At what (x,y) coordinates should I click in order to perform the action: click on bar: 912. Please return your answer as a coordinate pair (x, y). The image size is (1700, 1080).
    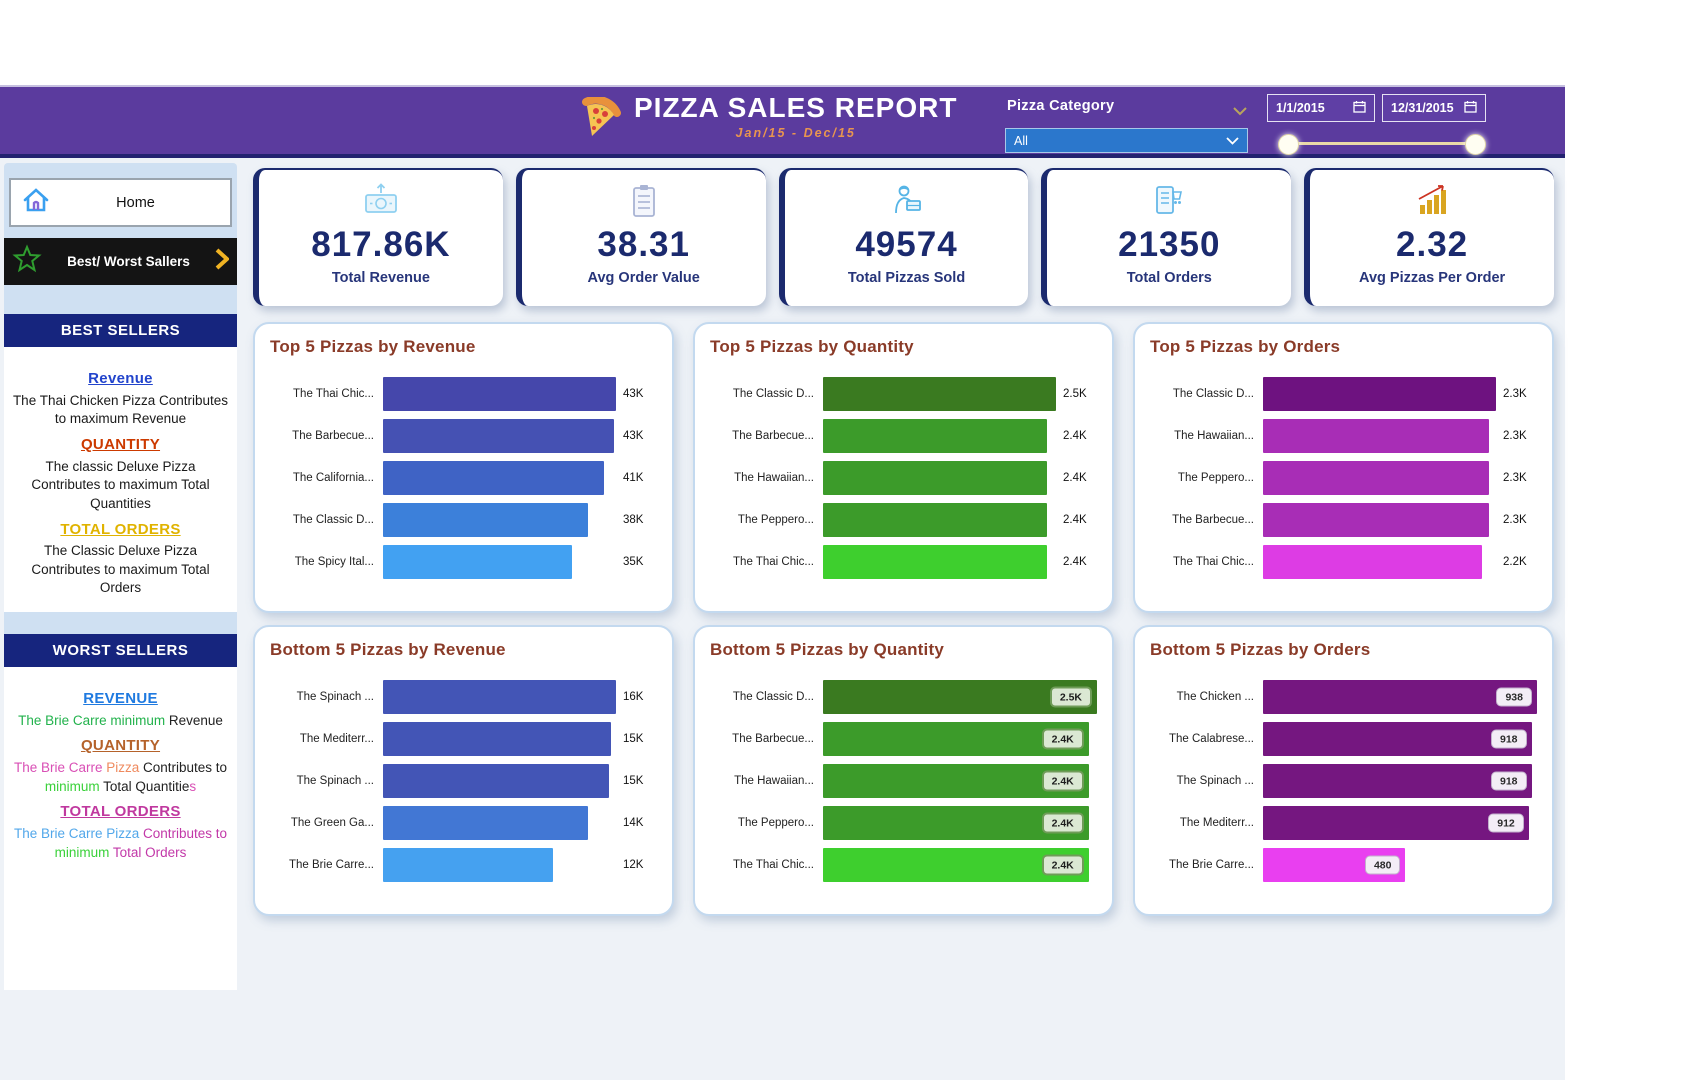
    Looking at the image, I should click on (1396, 823).